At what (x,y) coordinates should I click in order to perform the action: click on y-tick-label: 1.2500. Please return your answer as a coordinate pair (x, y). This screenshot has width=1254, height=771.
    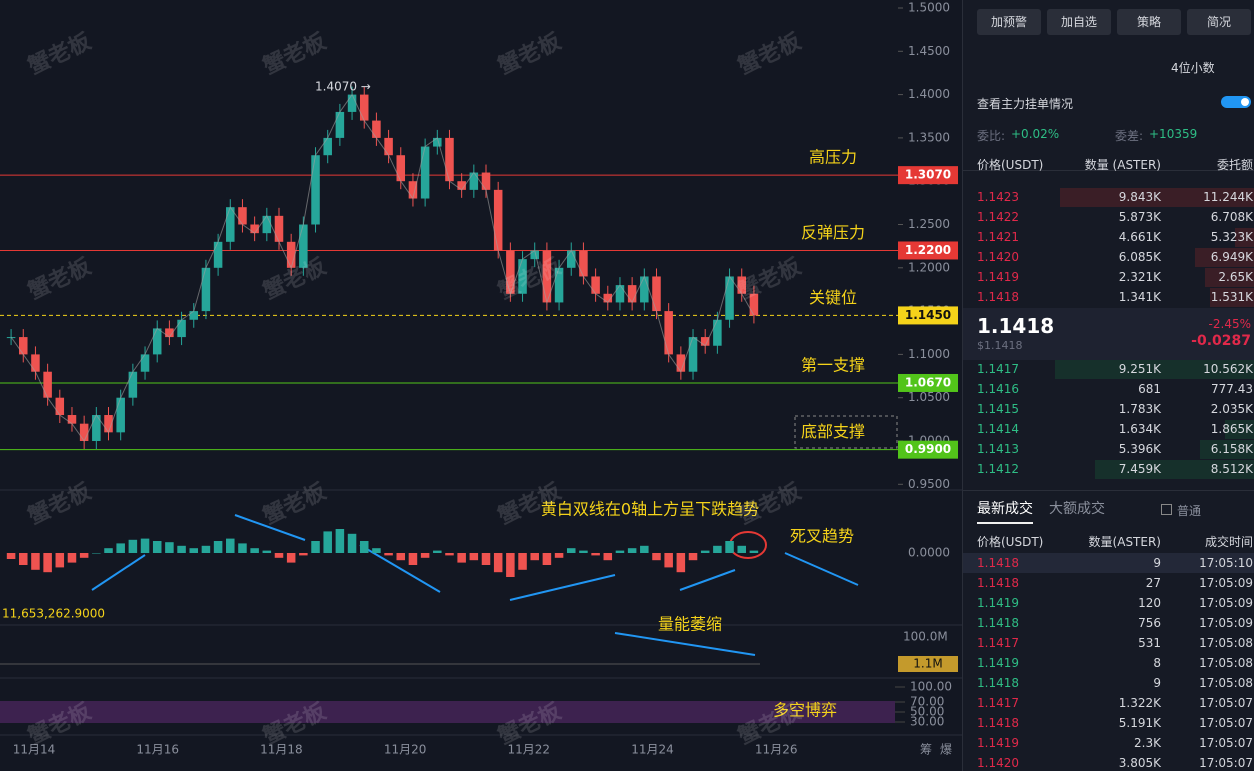
    Looking at the image, I should click on (929, 224).